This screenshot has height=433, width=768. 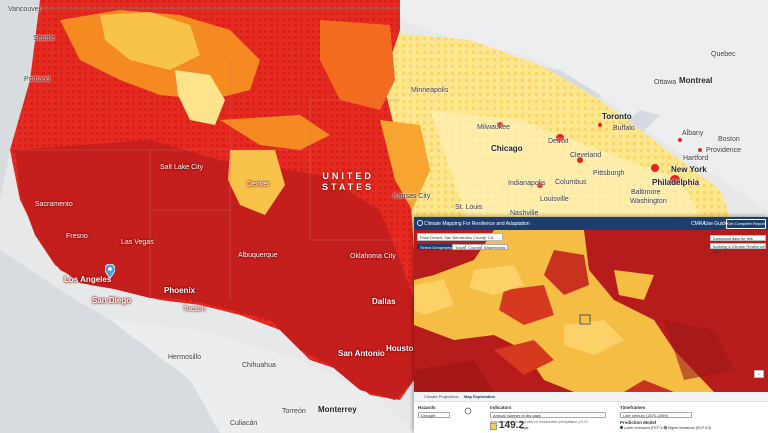 I want to click on hazard-select: Drought, so click(x=434, y=415).